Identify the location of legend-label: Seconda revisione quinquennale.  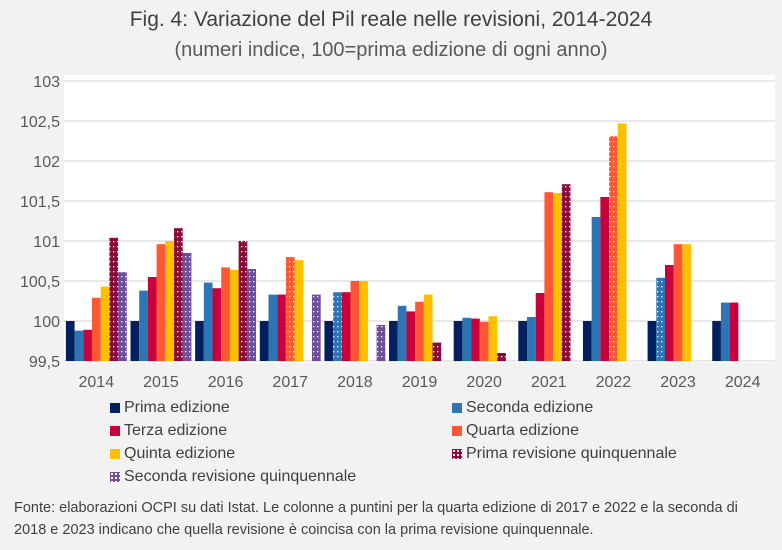
(240, 476).